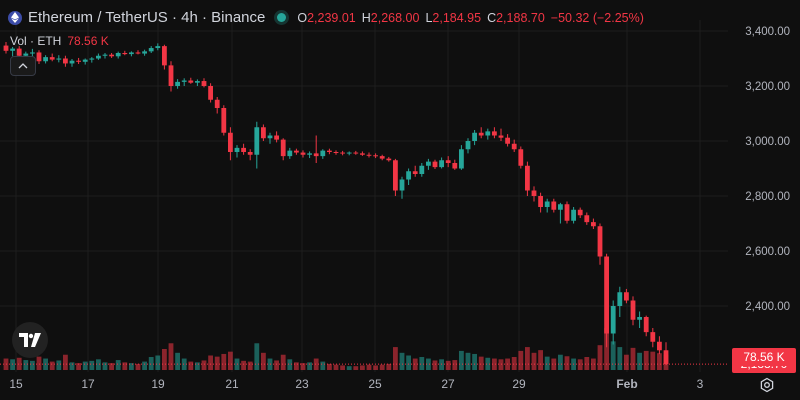  I want to click on collapse-legend-button, so click(23, 66).